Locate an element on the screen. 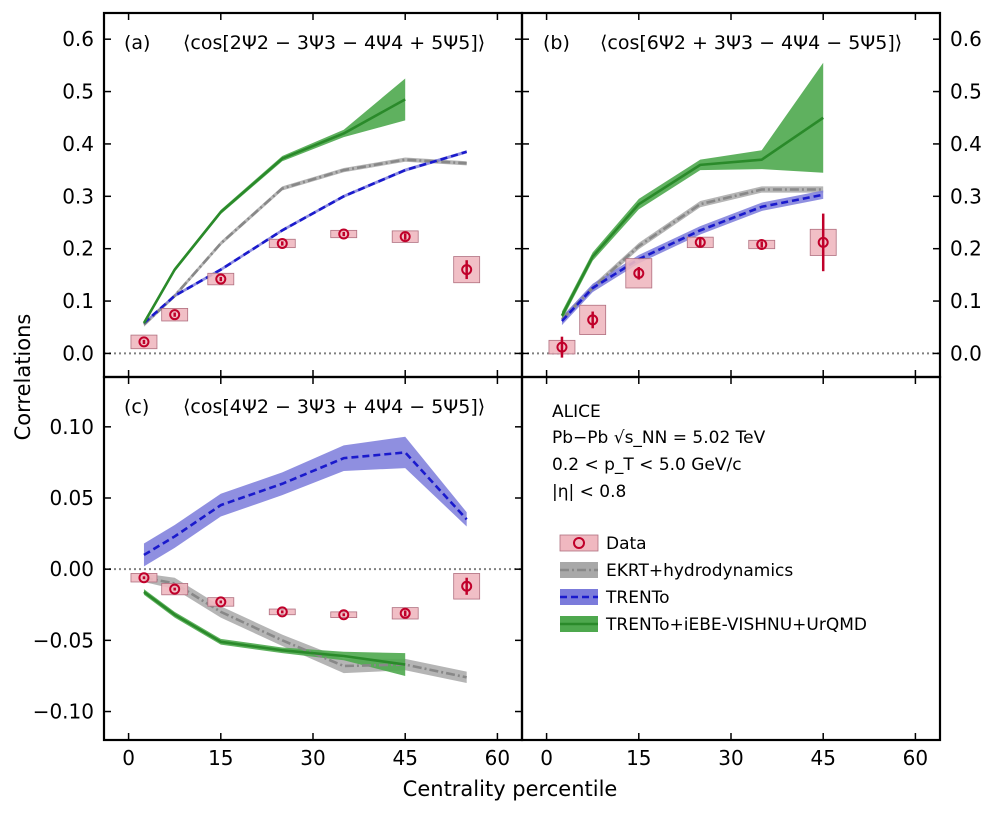 This screenshot has width=997, height=815. panel-a-title: ⟨cos[2Ψ2 − 3Ψ3 − 4Ψ4 + 5Ψ5]⟩ is located at coordinates (334, 43).